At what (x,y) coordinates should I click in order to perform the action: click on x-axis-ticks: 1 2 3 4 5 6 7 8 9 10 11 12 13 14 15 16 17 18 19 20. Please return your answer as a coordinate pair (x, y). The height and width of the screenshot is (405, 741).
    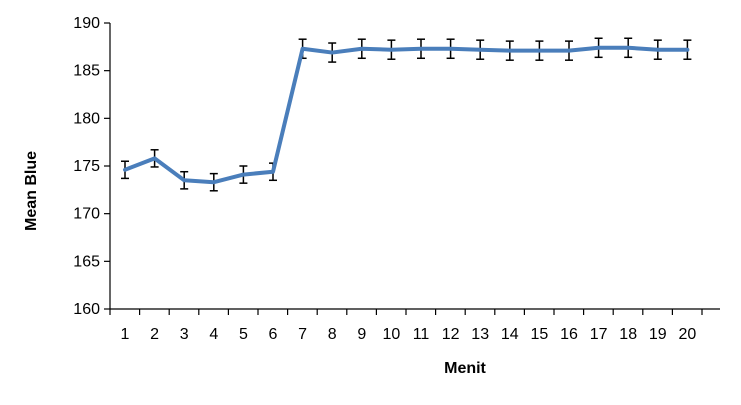
    Looking at the image, I should click on (406, 326).